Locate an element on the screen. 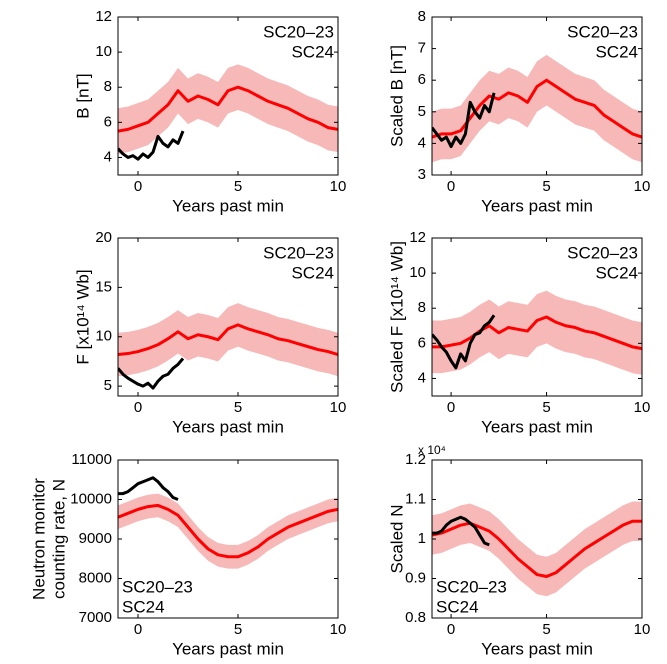 The width and height of the screenshot is (667, 664). y-tick-label: 9000 is located at coordinates (95, 538).